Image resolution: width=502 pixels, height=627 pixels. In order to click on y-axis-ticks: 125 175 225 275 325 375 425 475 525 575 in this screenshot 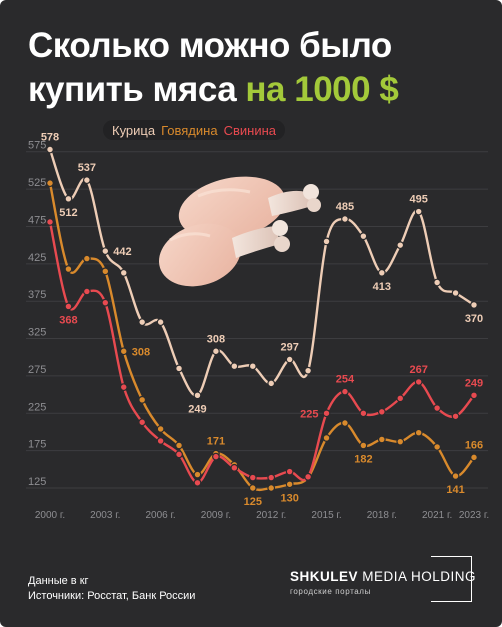, I will do `click(37, 314)`.